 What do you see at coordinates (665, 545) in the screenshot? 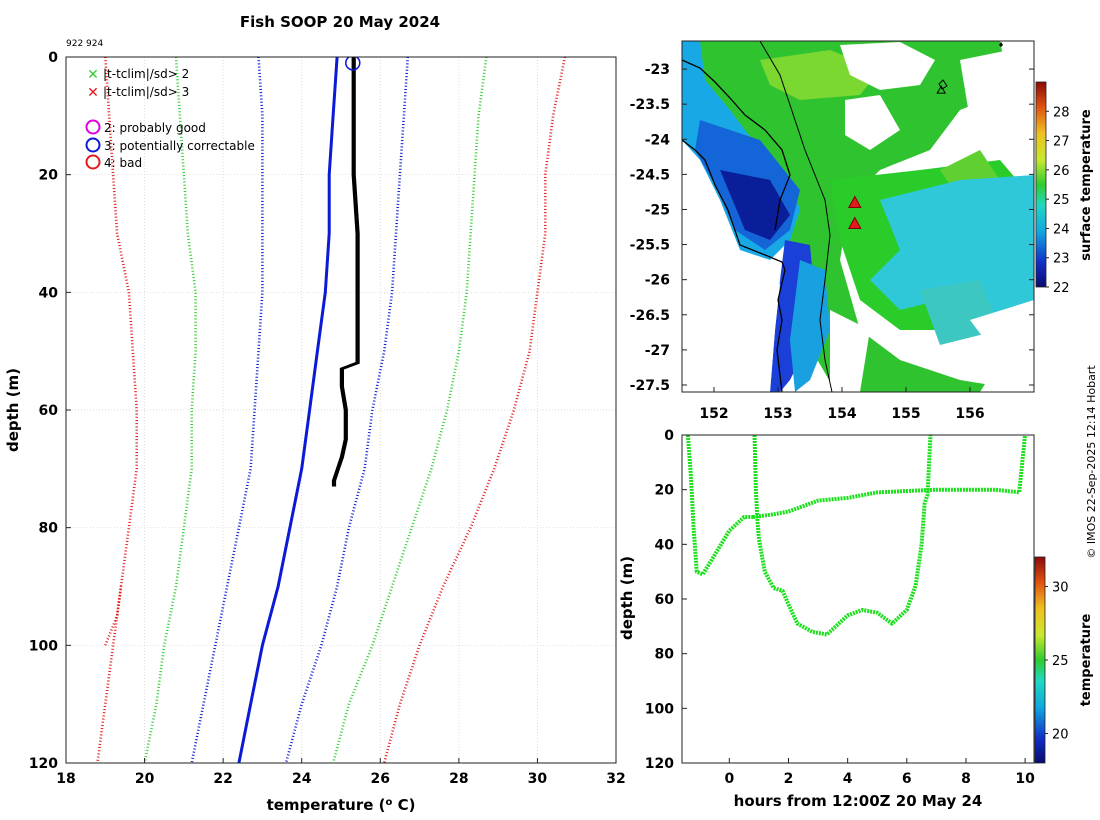
I see `section-ytick-label: 40` at bounding box center [665, 545].